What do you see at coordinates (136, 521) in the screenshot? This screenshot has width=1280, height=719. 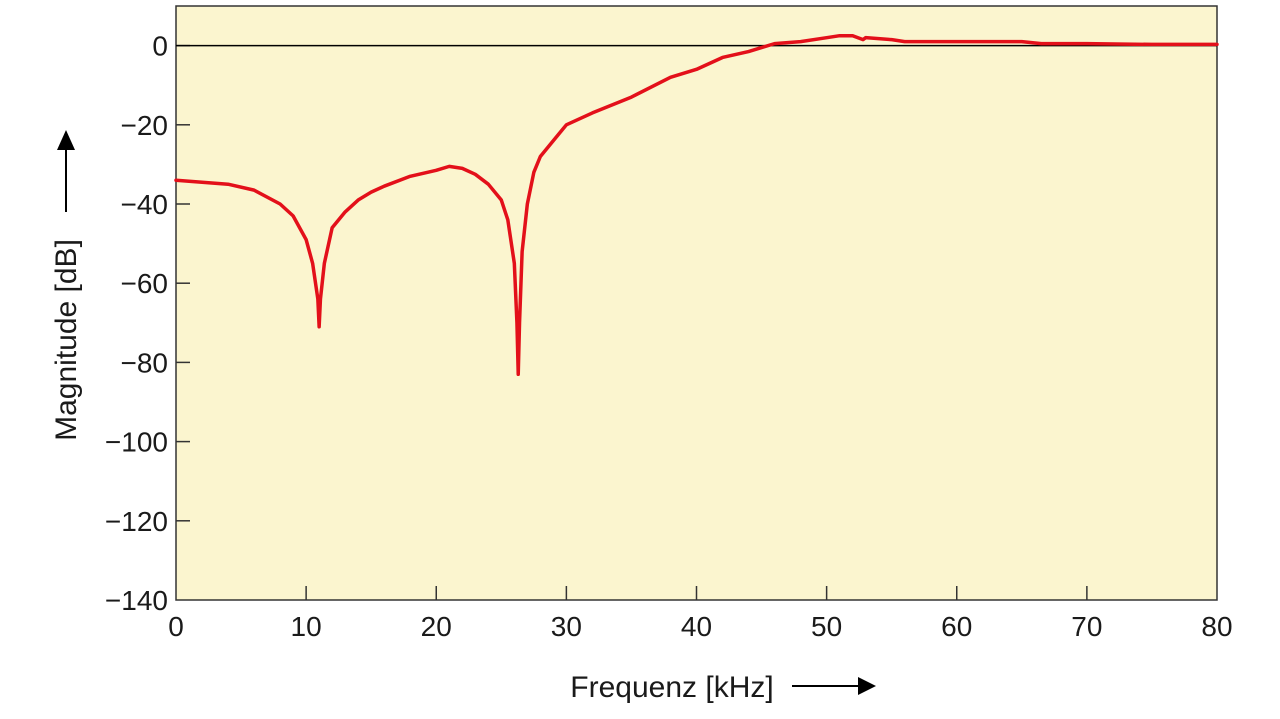 I see `y-tick-label: −120` at bounding box center [136, 521].